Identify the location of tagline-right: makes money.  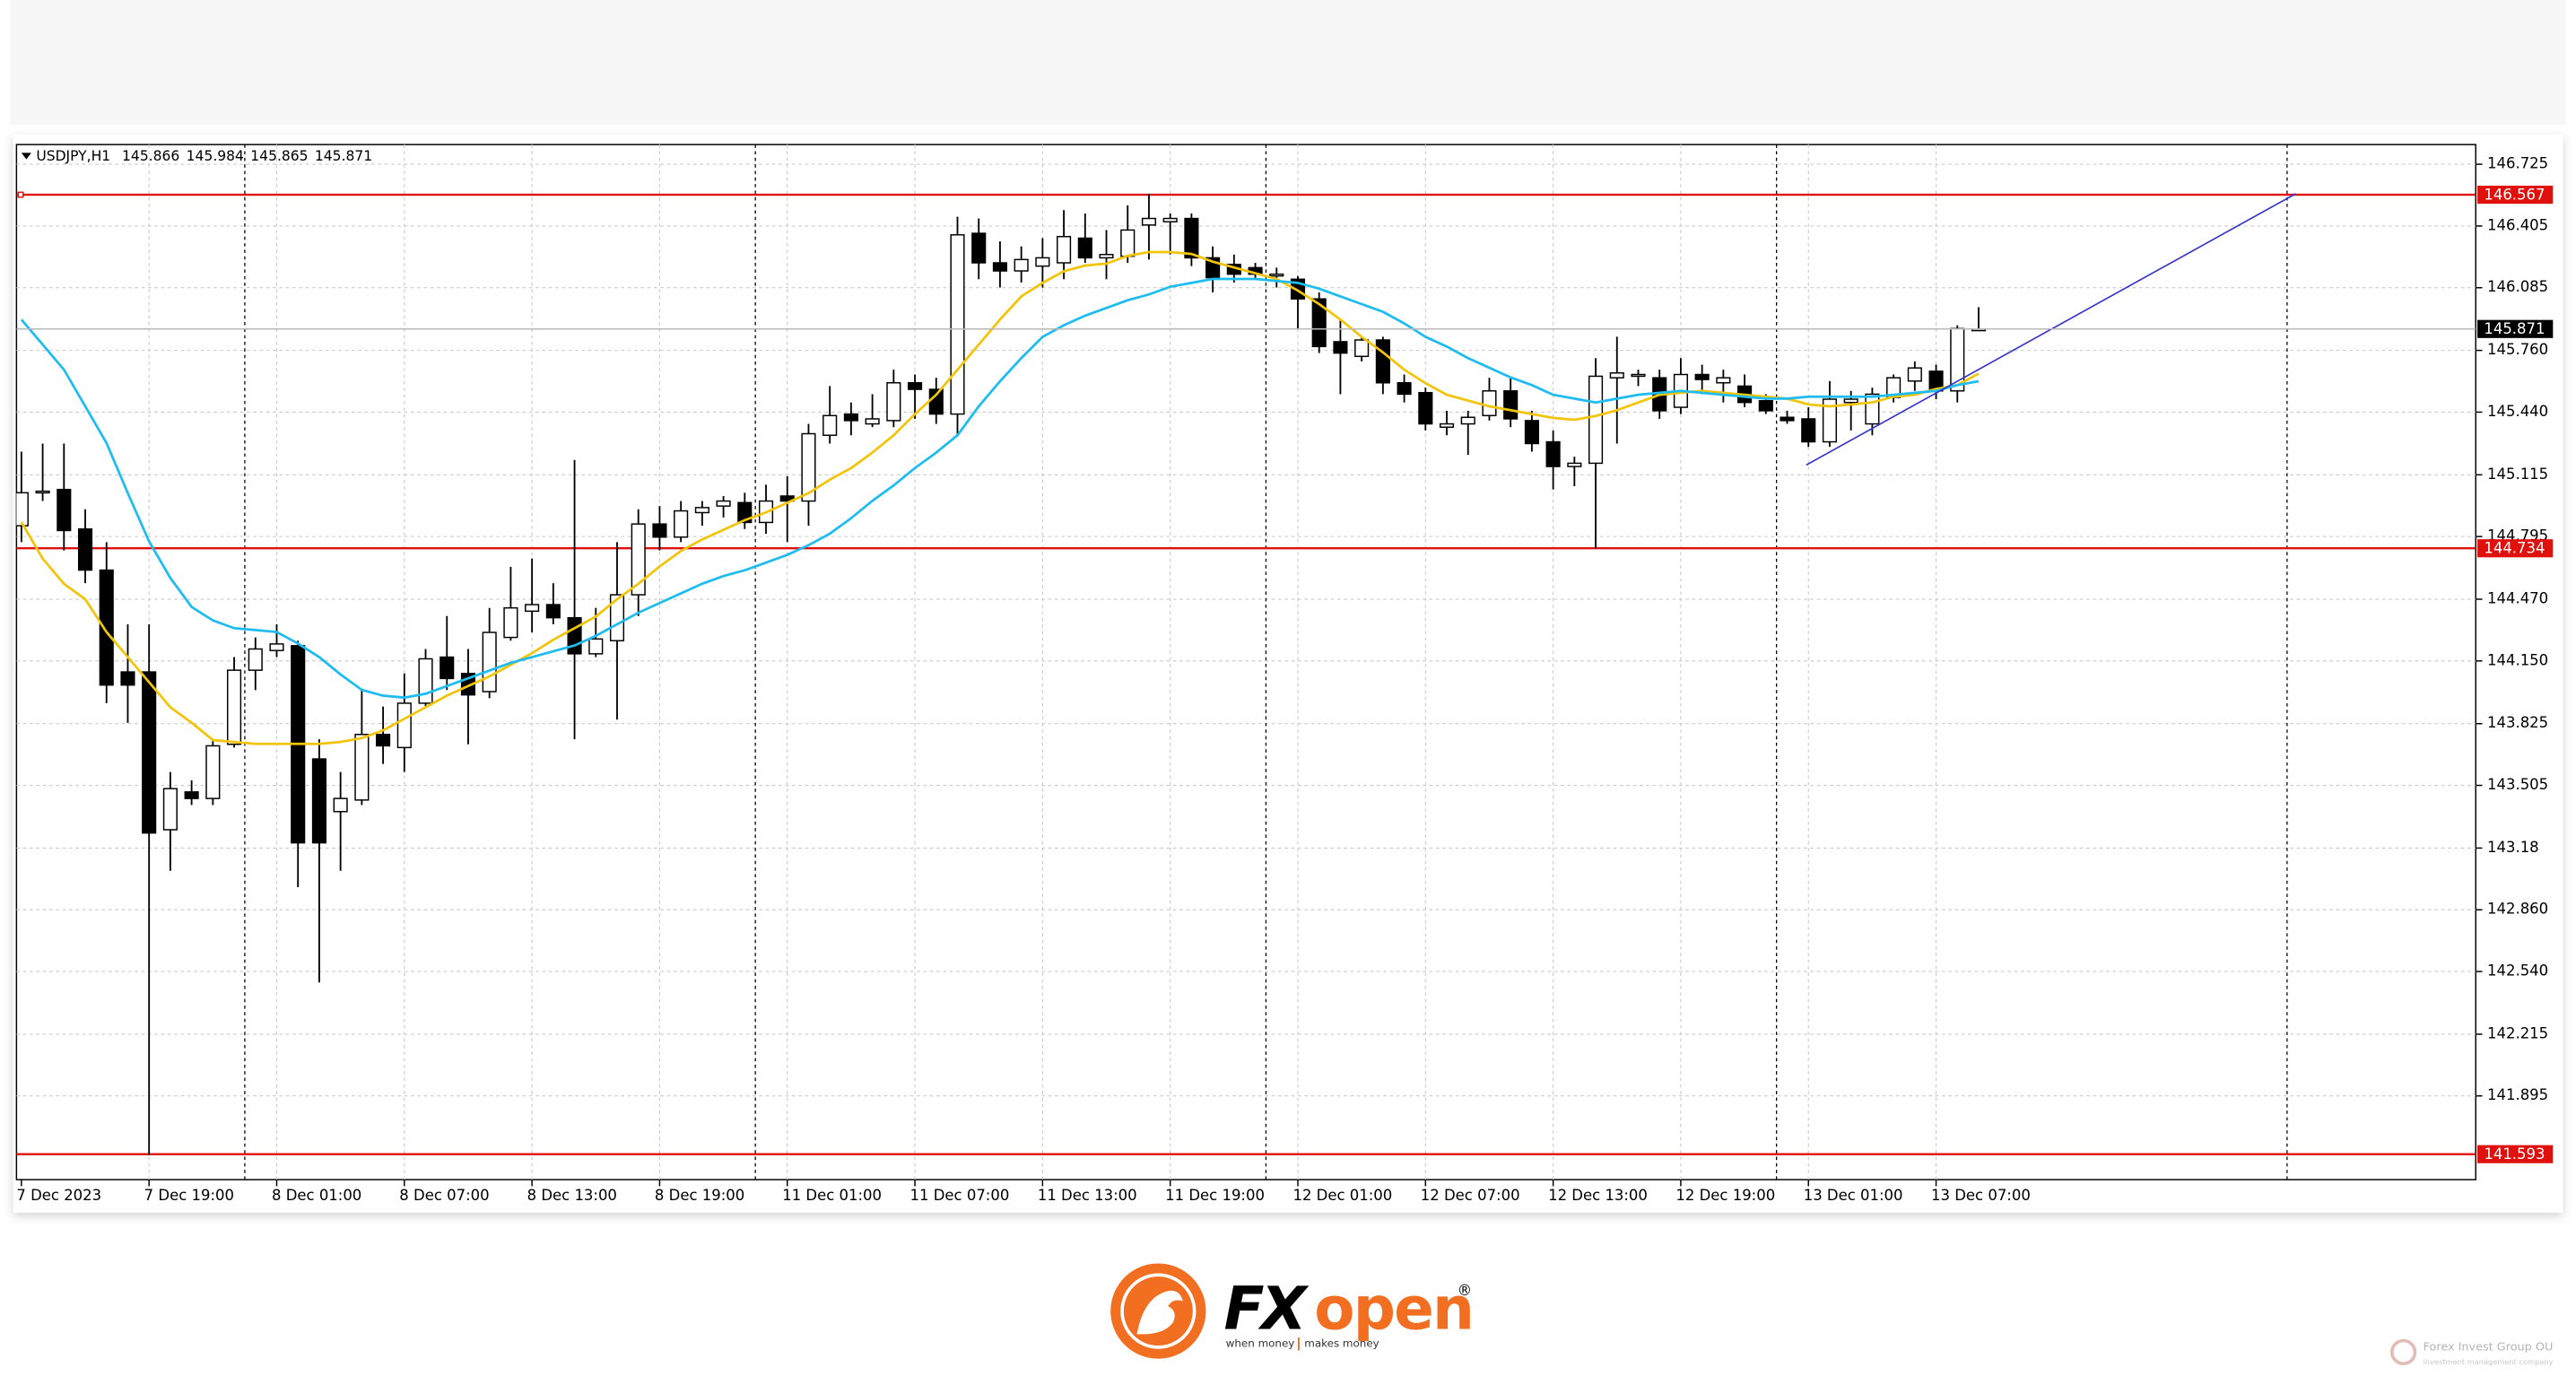
(1341, 1344).